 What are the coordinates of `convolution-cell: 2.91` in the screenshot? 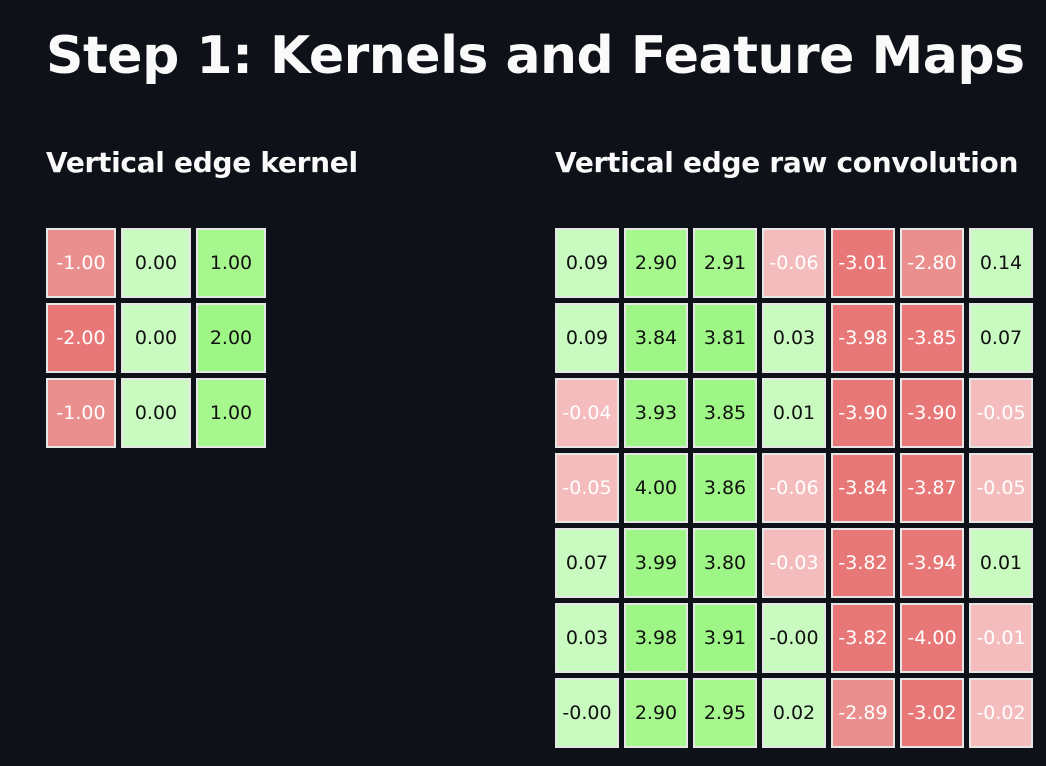 It's located at (725, 263).